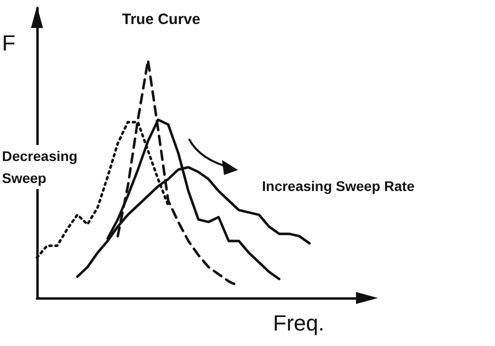  I want to click on annotation: Increasing Sweep Rate, so click(338, 186).